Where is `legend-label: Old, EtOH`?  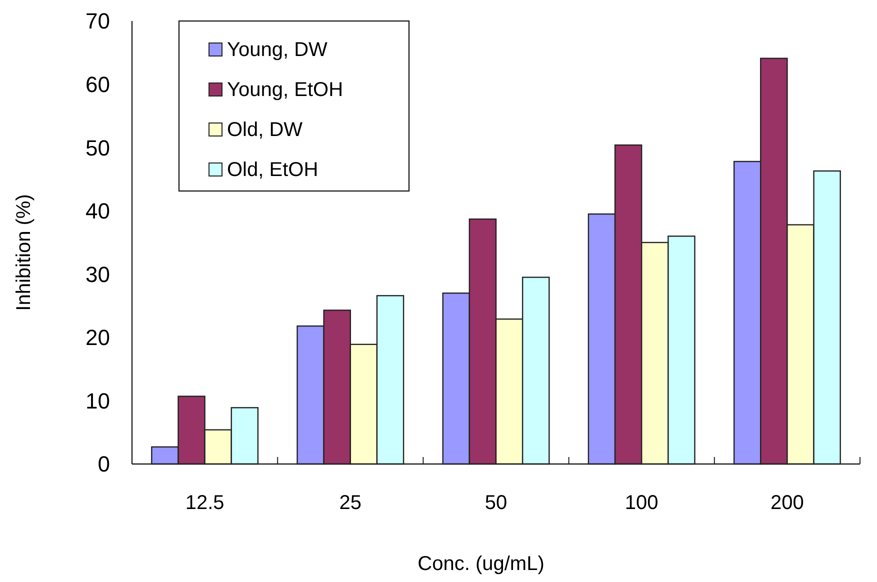 legend-label: Old, EtOH is located at coordinates (272, 170).